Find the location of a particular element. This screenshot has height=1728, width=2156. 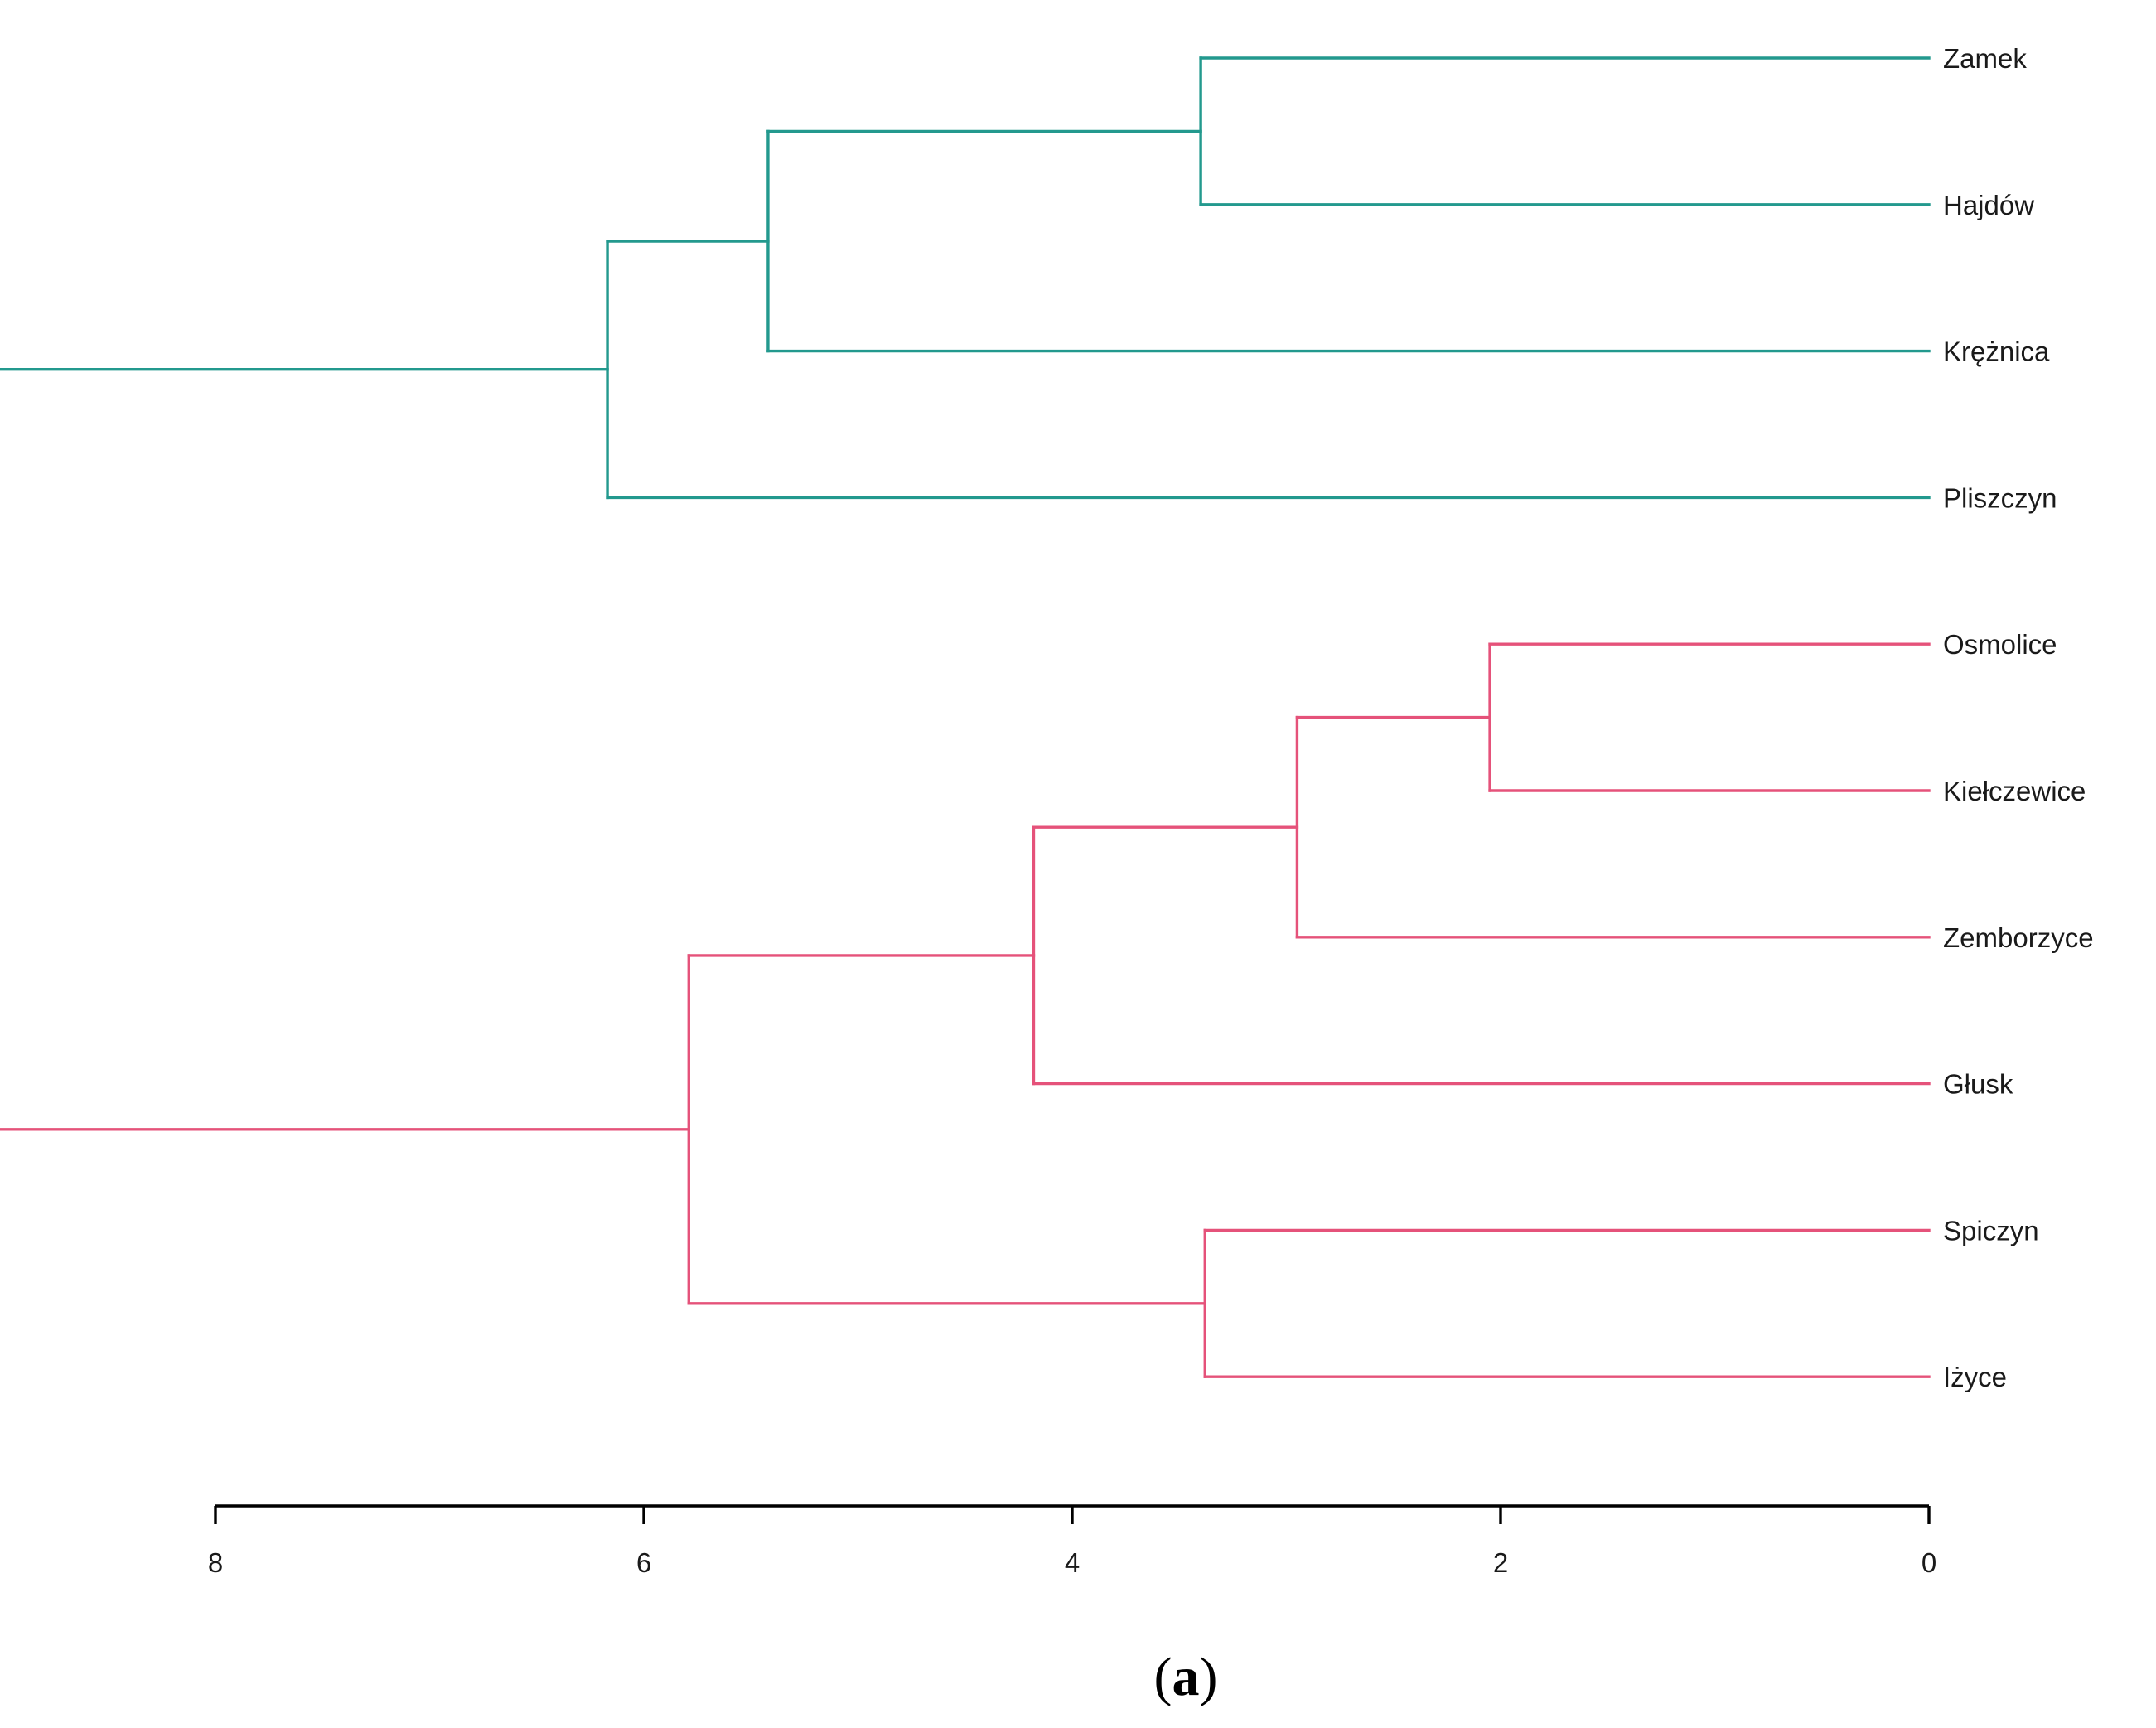

axis-tick-label: 0 is located at coordinates (1929, 1562).